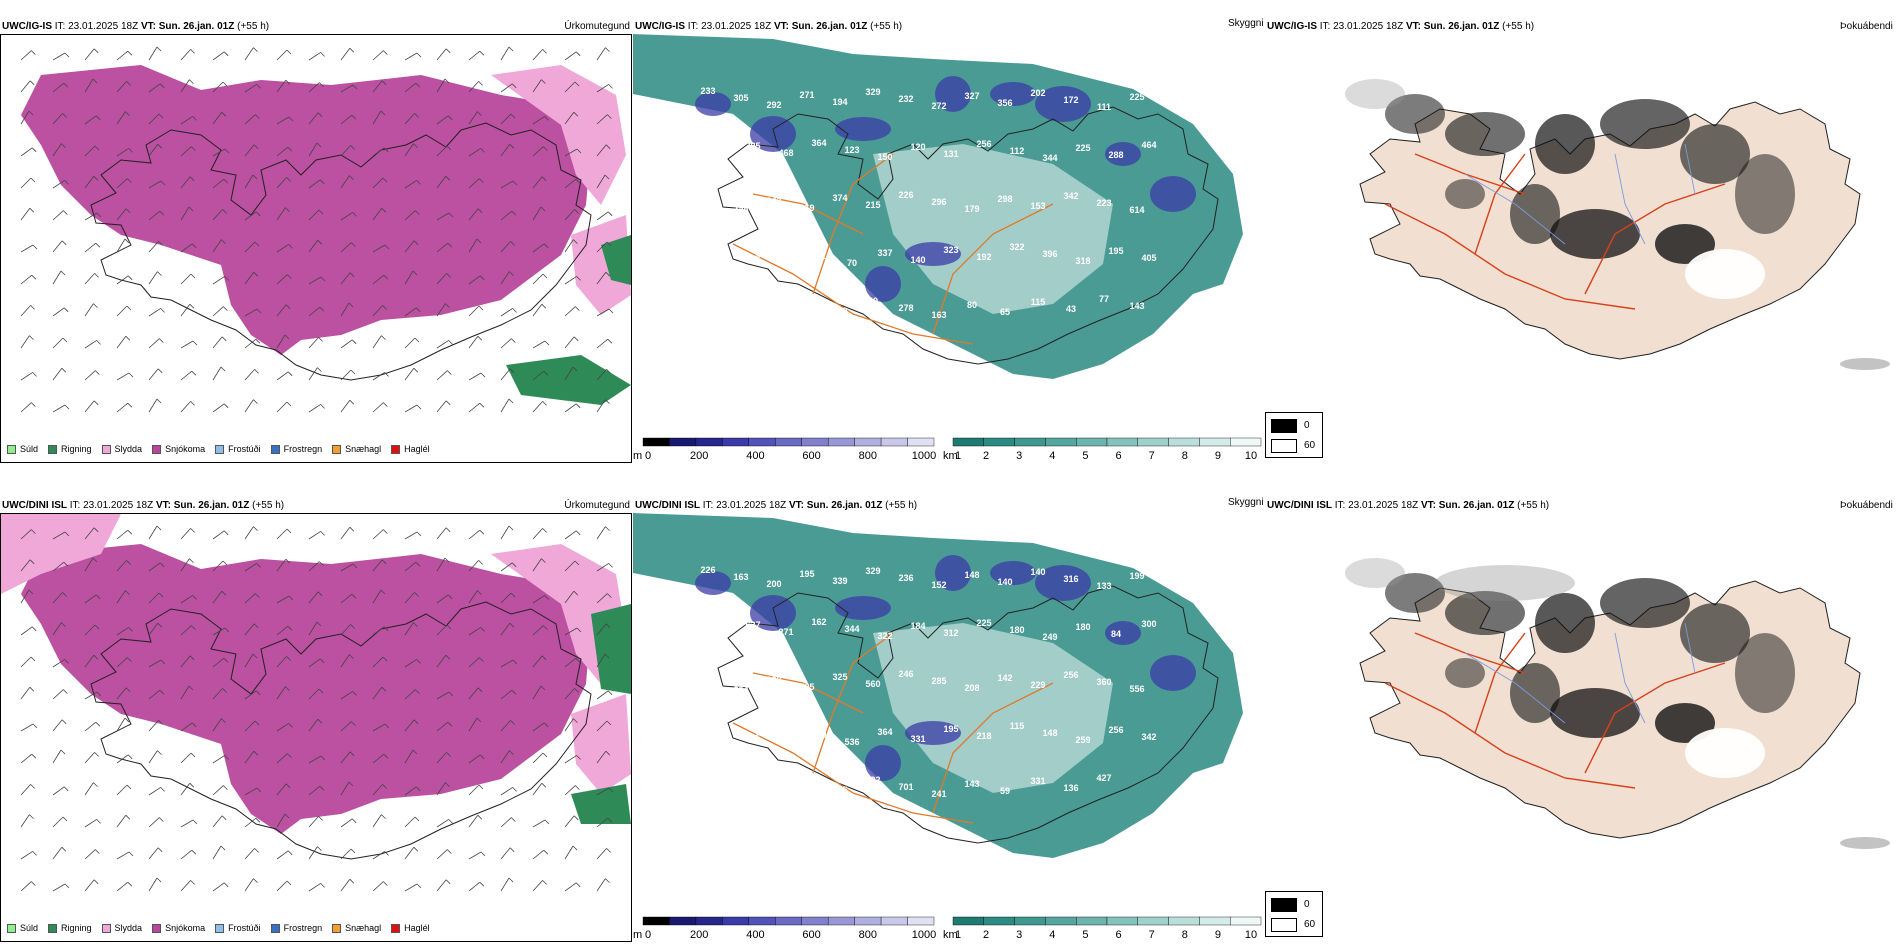 The width and height of the screenshot is (1900, 950). Describe the element at coordinates (707, 683) in the screenshot. I see `ceiling-value: 705` at that location.